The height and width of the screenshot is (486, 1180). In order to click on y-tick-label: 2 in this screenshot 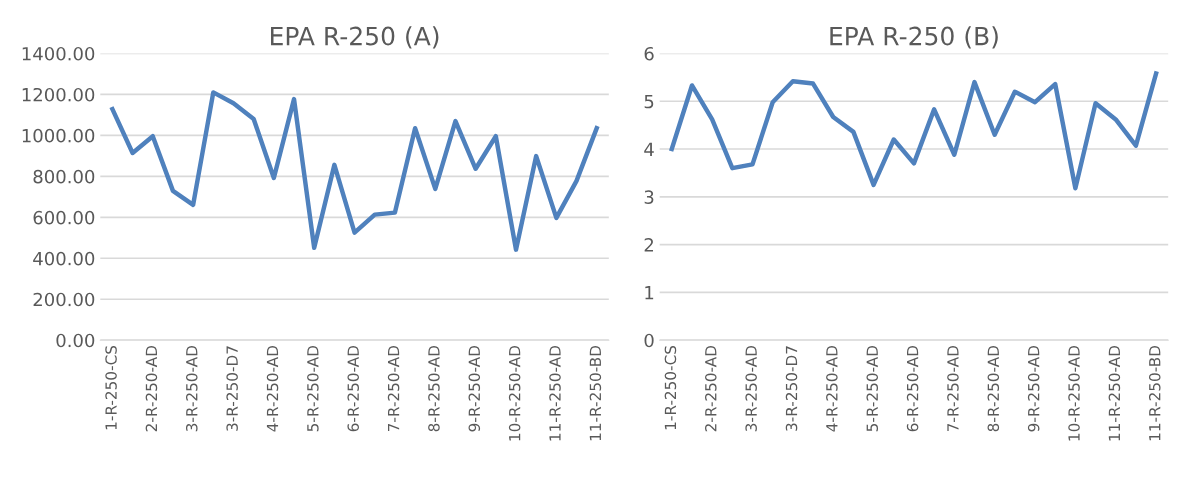, I will do `click(649, 245)`.